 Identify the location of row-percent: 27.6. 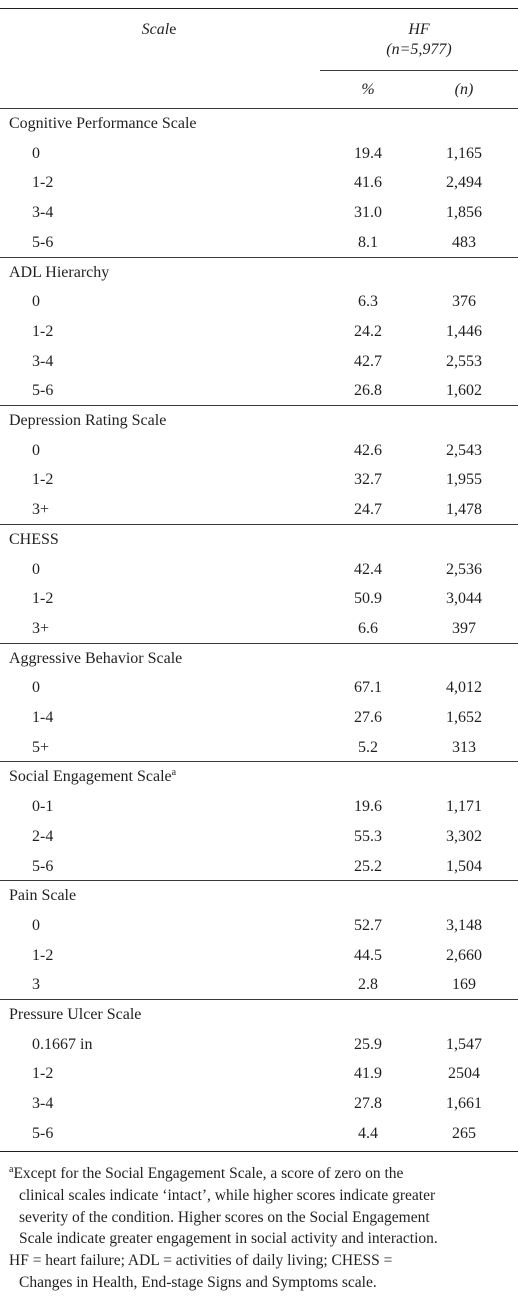
(368, 717).